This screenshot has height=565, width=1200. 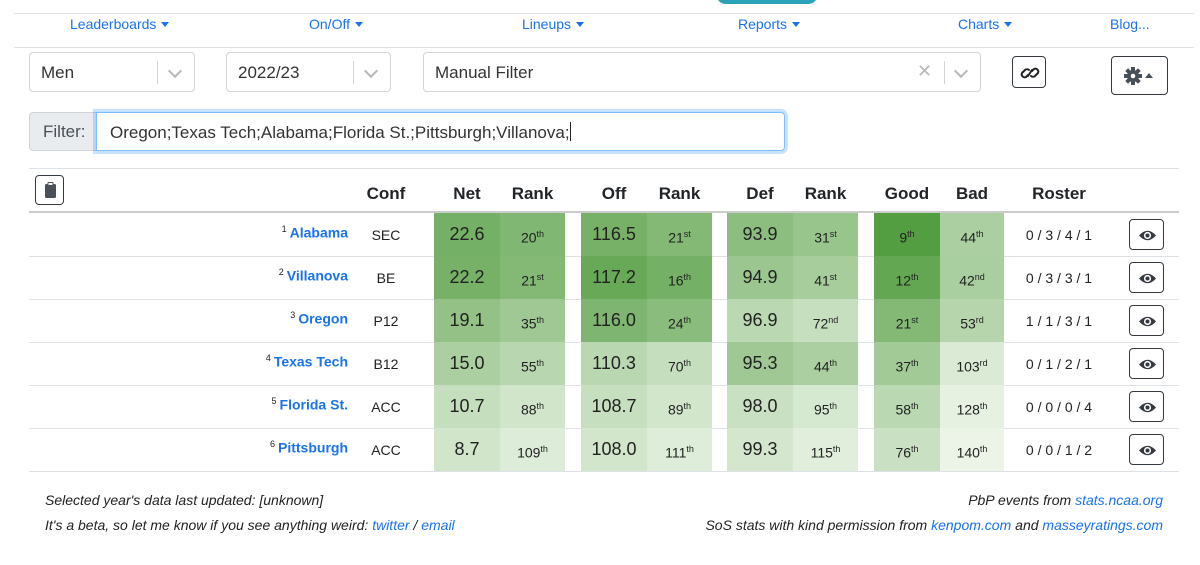 I want to click on header-def: Def, so click(x=760, y=193).